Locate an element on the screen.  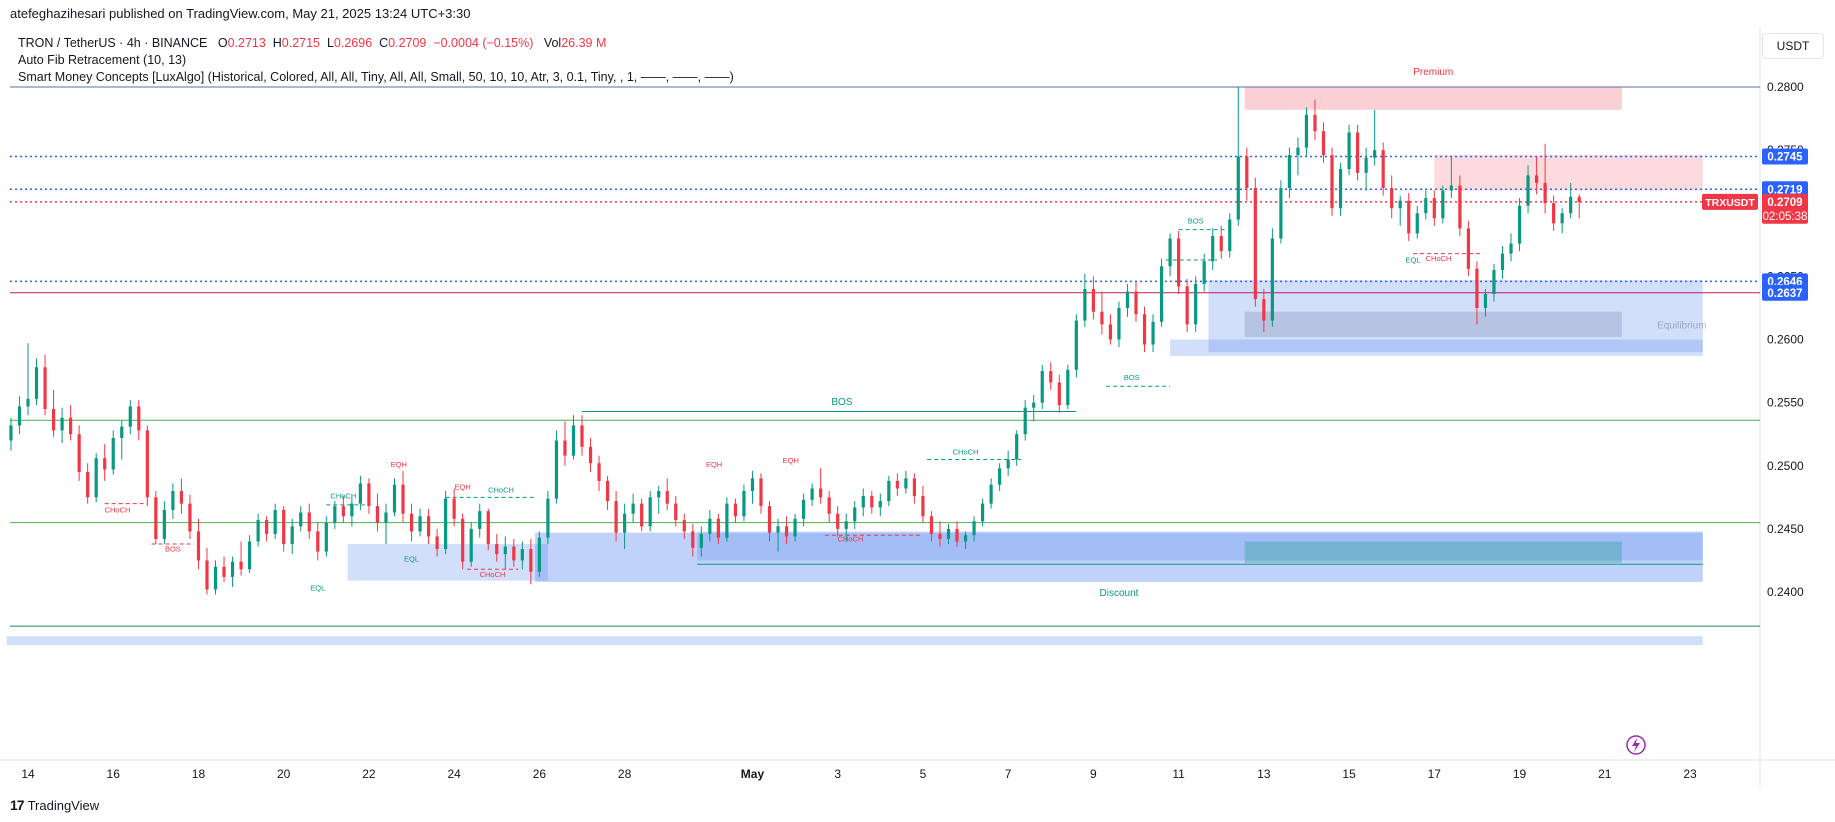
currency-selector: USDT is located at coordinates (1793, 46).